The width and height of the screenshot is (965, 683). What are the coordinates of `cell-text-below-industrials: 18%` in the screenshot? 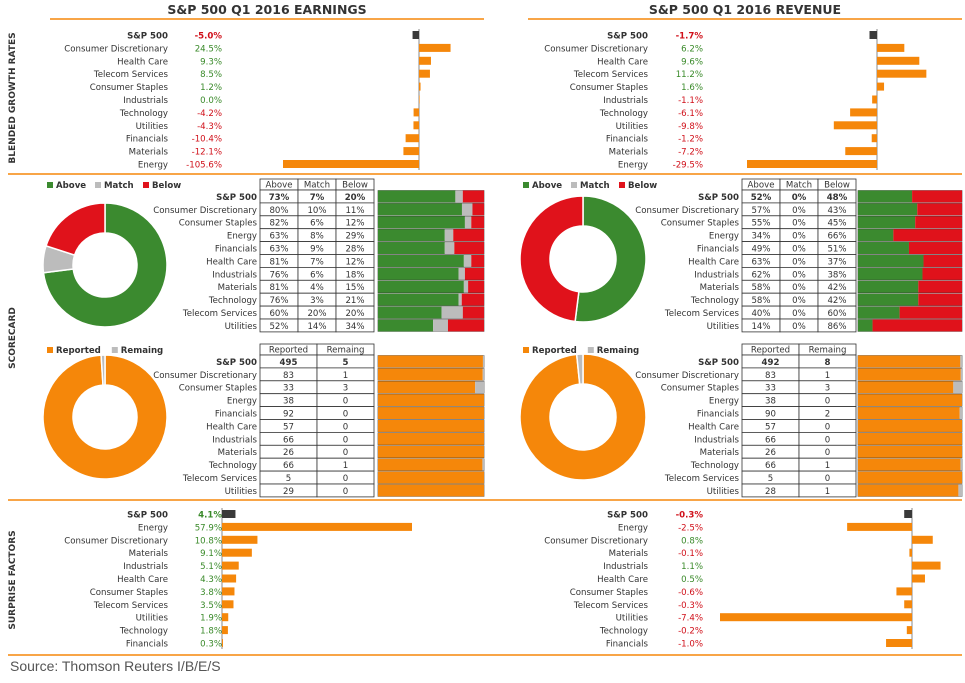 It's located at (354, 275).